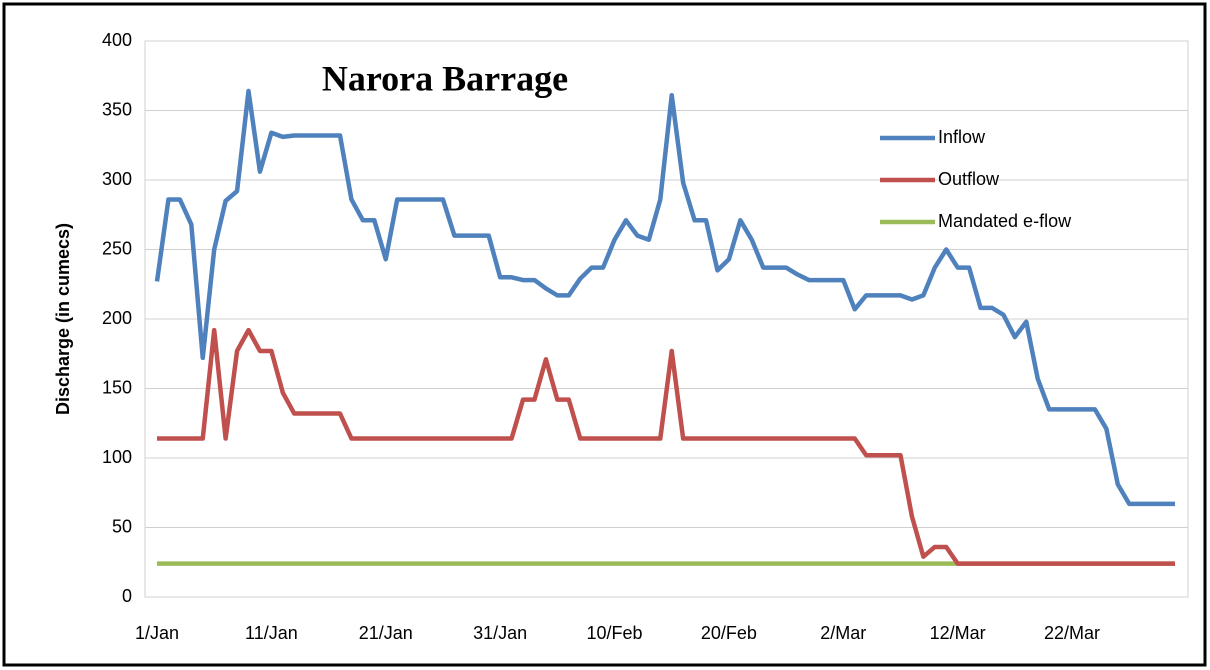 Image resolution: width=1210 pixels, height=670 pixels. I want to click on y-tick-label: 300, so click(117, 179).